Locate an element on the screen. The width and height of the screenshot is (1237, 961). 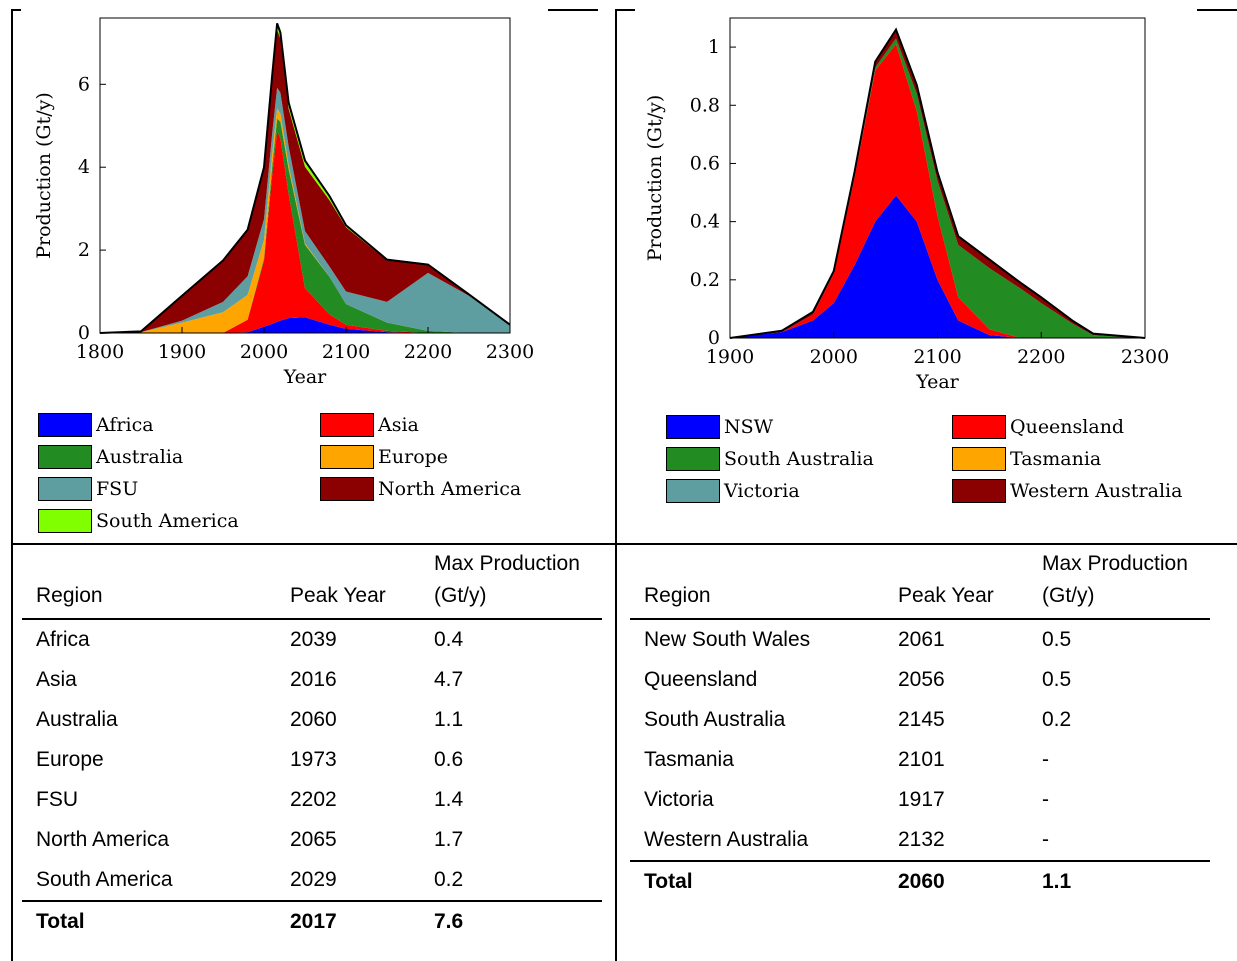
table-row: Western Australia 2132 - is located at coordinates (920, 840).